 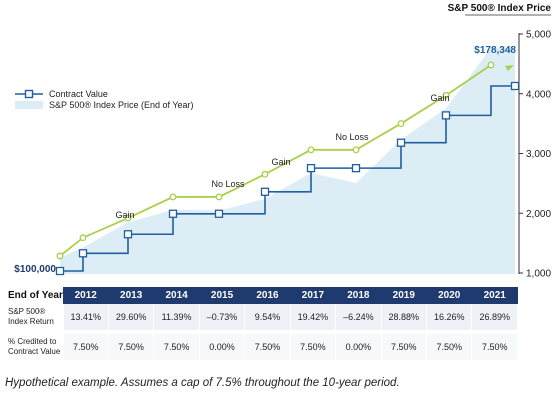 What do you see at coordinates (131, 318) in the screenshot?
I see `table-cell: 29.60%` at bounding box center [131, 318].